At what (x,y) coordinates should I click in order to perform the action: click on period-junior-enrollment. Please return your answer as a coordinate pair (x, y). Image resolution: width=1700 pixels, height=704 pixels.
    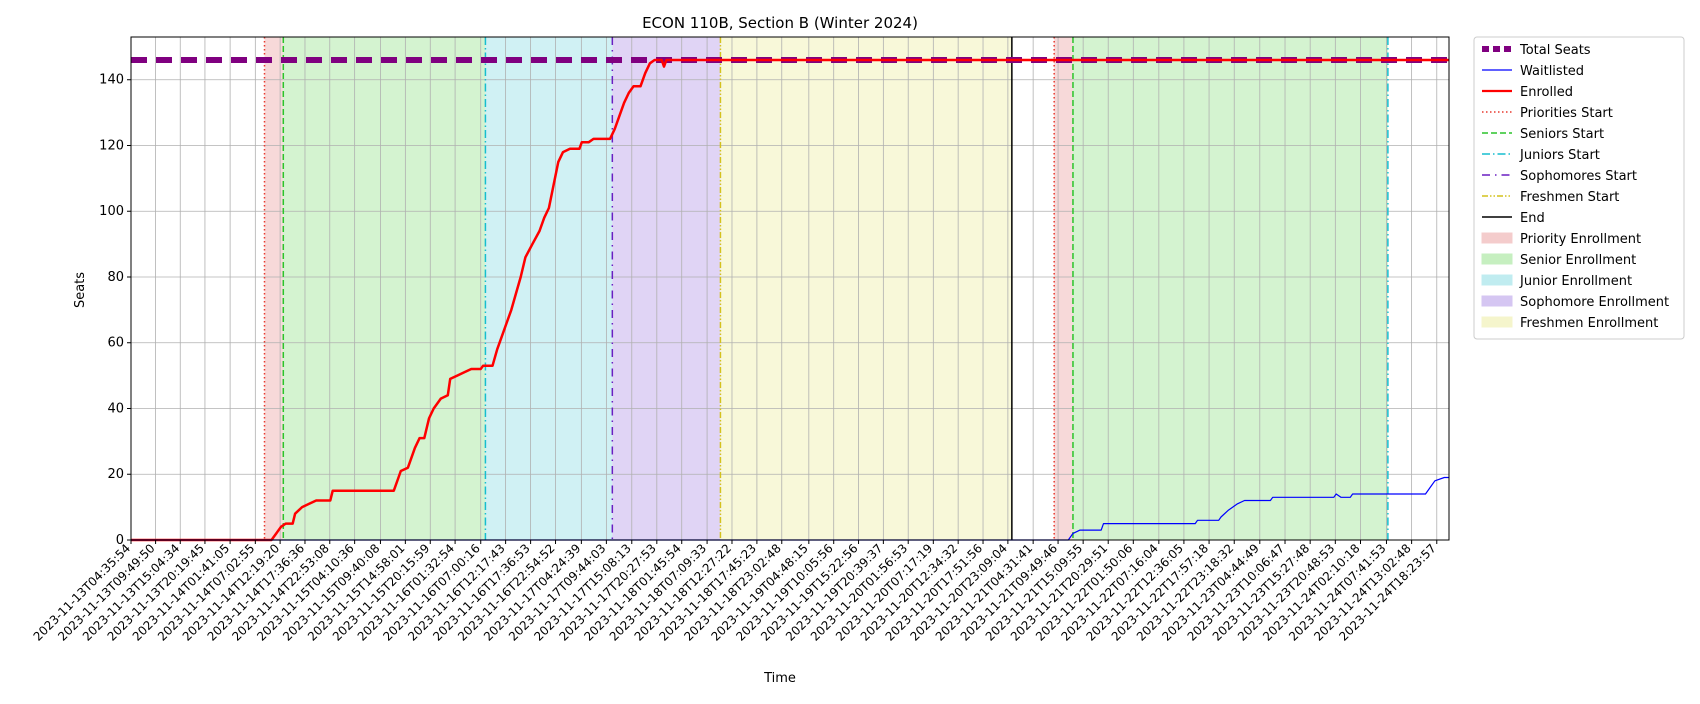
    Looking at the image, I should click on (549, 288).